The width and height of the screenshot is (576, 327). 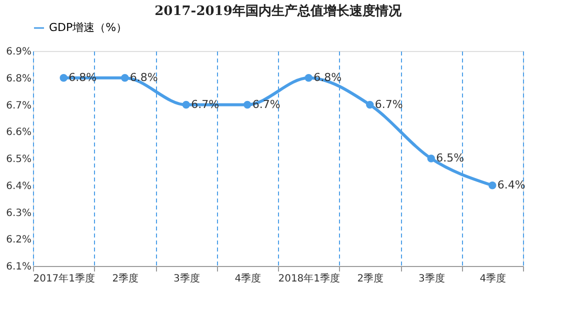 What do you see at coordinates (19, 240) in the screenshot?
I see `y-tick-label: 6.2%` at bounding box center [19, 240].